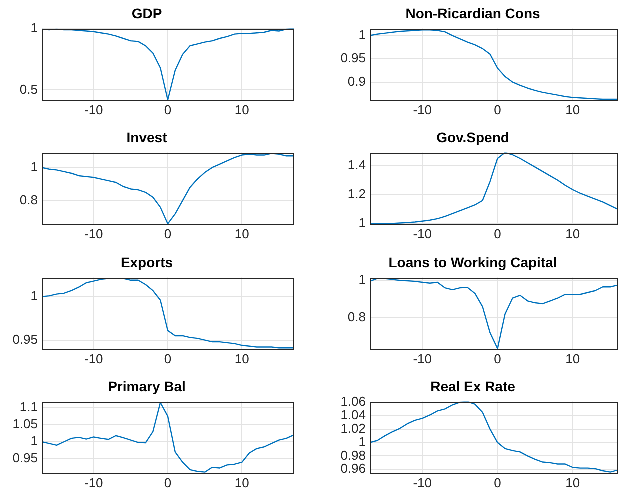 The image size is (622, 502). What do you see at coordinates (357, 81) in the screenshot?
I see `y-tick-label: 0.9` at bounding box center [357, 81].